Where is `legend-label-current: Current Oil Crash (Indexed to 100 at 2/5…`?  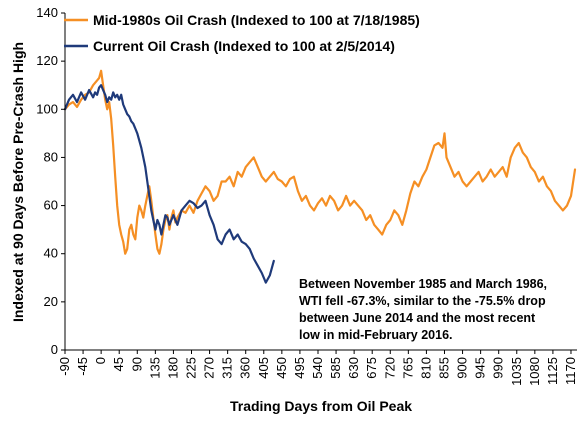 legend-label-current: Current Oil Crash (Indexed to 100 at 2/5… is located at coordinates (244, 46).